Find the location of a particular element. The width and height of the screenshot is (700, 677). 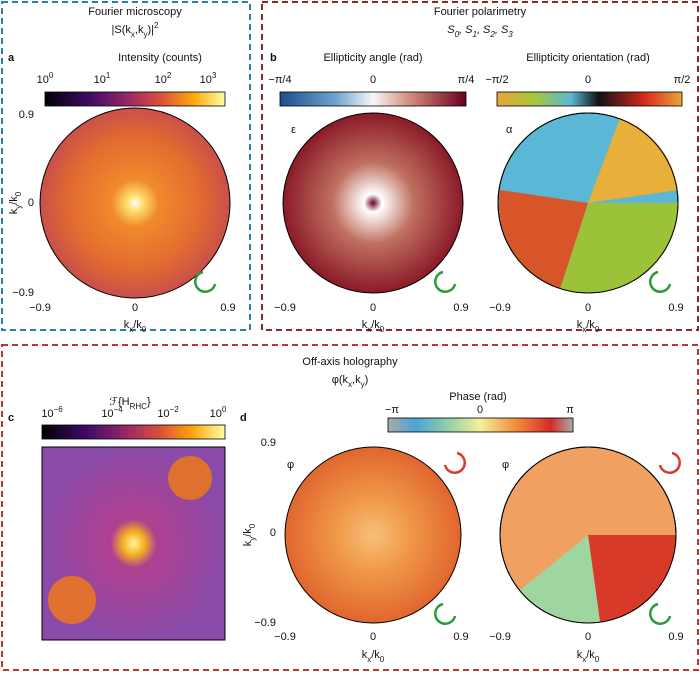

text-part: φ(k is located at coordinates (340, 380).